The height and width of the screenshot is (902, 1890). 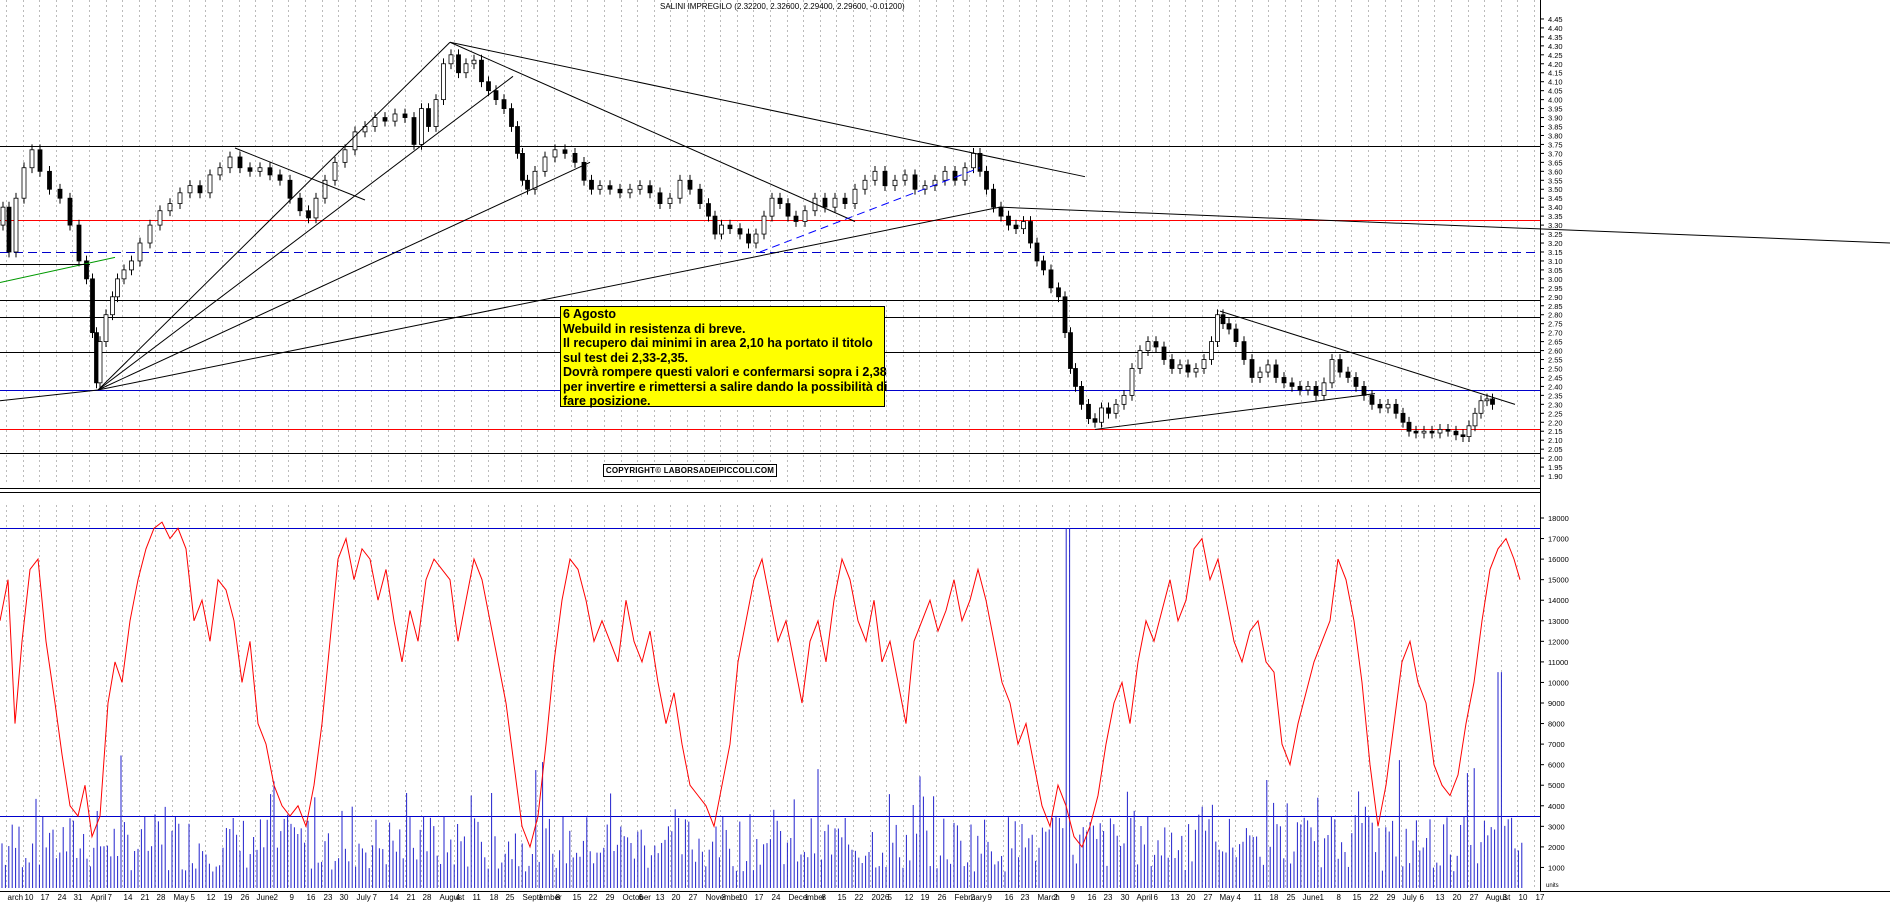 I want to click on x-tick-label: October, so click(x=637, y=897).